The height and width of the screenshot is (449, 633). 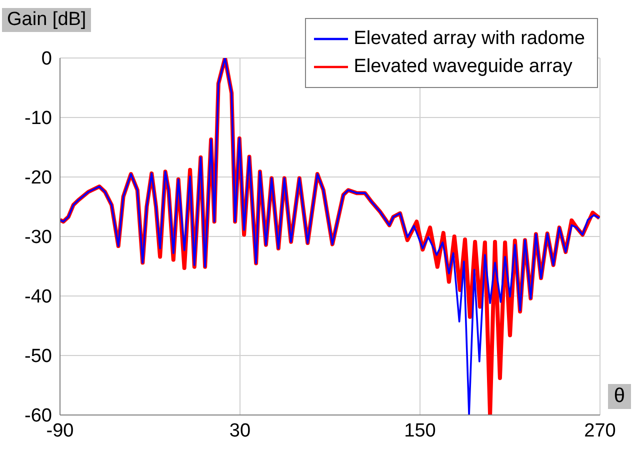 I want to click on y-tick-label: -60, so click(x=38, y=416).